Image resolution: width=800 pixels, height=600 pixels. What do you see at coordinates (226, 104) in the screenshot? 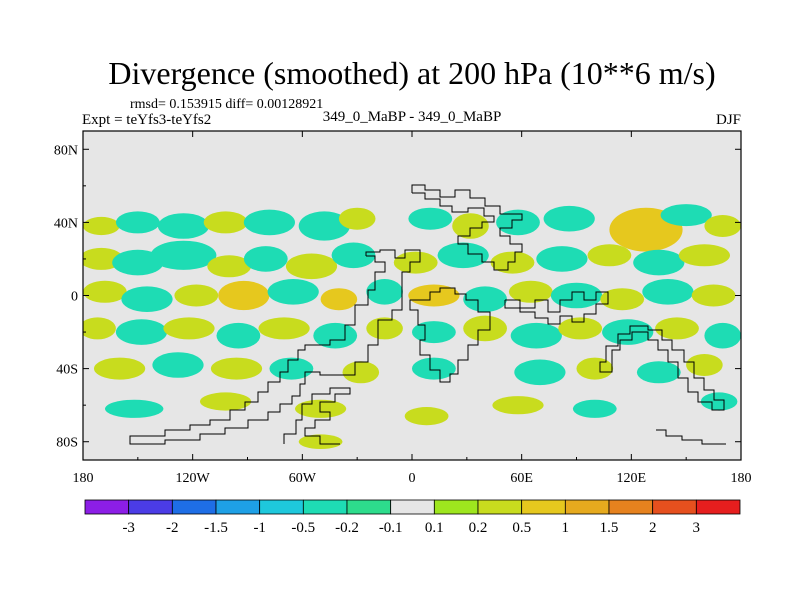
I see `stats-label: rmsd= 0.153915 diff= 0.00128921` at bounding box center [226, 104].